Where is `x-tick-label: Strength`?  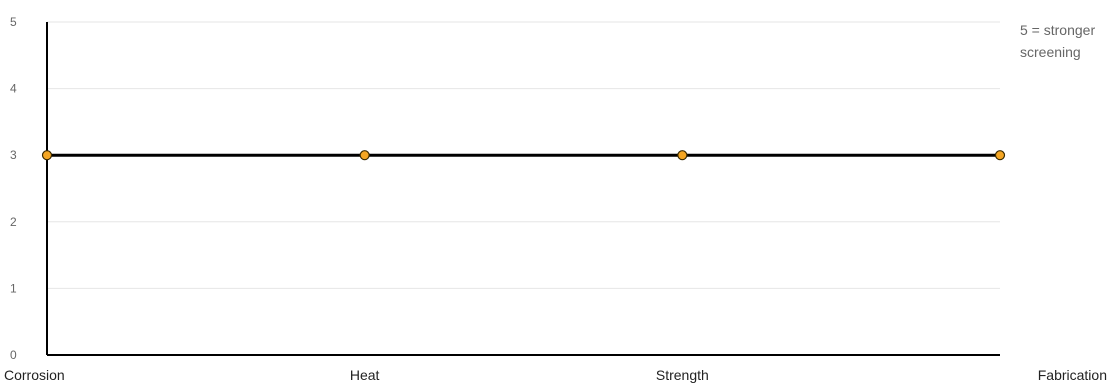
x-tick-label: Strength is located at coordinates (682, 375).